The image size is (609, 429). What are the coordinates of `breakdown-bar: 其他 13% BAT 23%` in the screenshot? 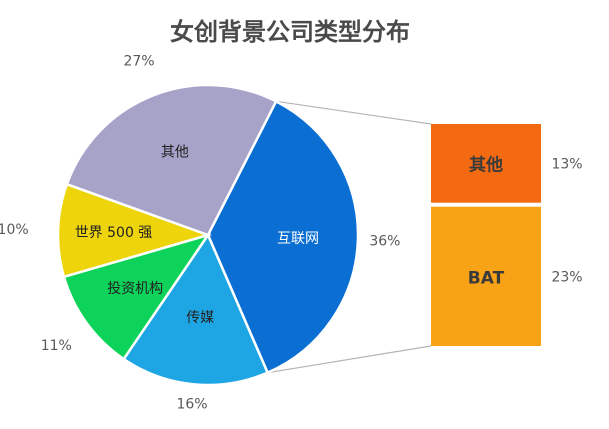 It's located at (507, 235).